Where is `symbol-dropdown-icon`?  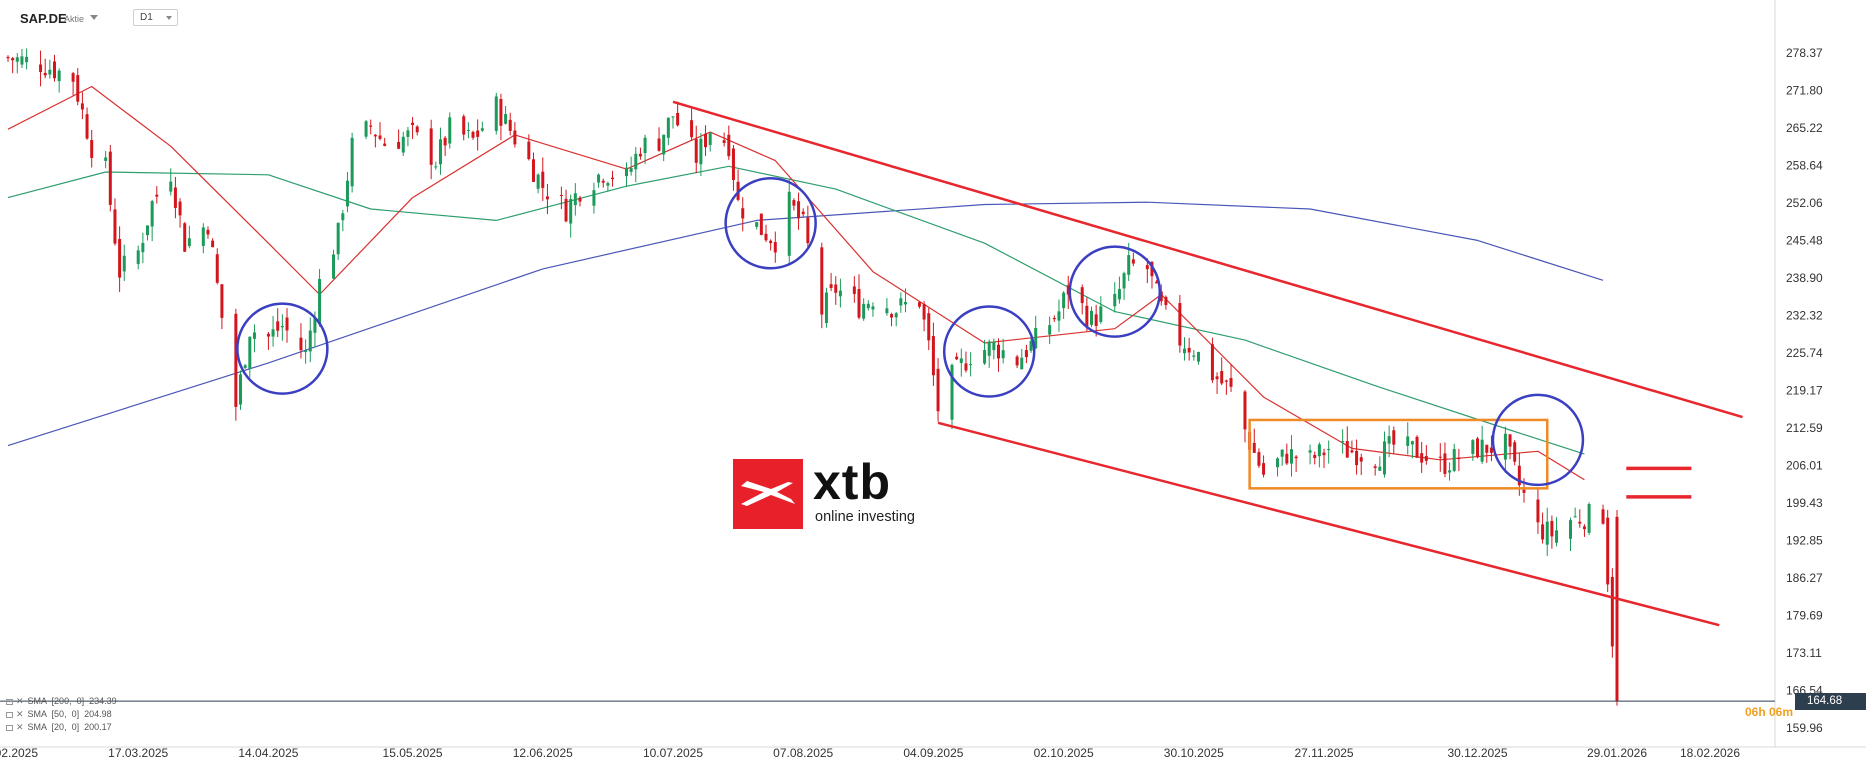
symbol-dropdown-icon is located at coordinates (94, 17).